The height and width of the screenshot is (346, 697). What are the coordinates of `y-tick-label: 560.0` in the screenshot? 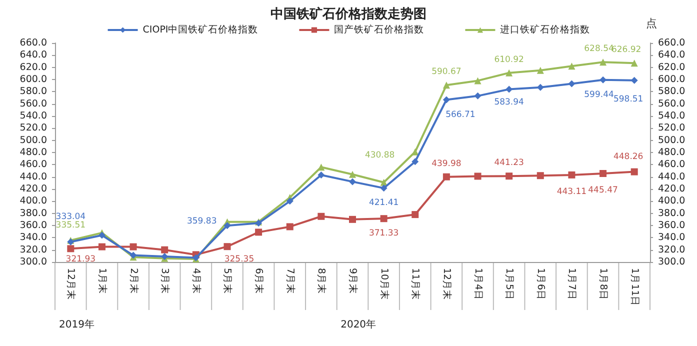 It's located at (33, 104).